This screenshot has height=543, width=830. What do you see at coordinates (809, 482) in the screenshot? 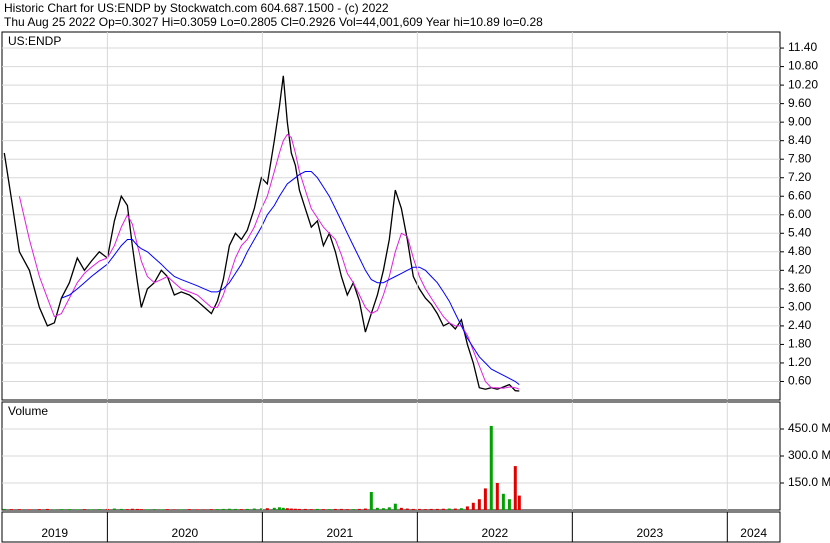
I see `y-tick-label: 150.0 M` at bounding box center [809, 482].